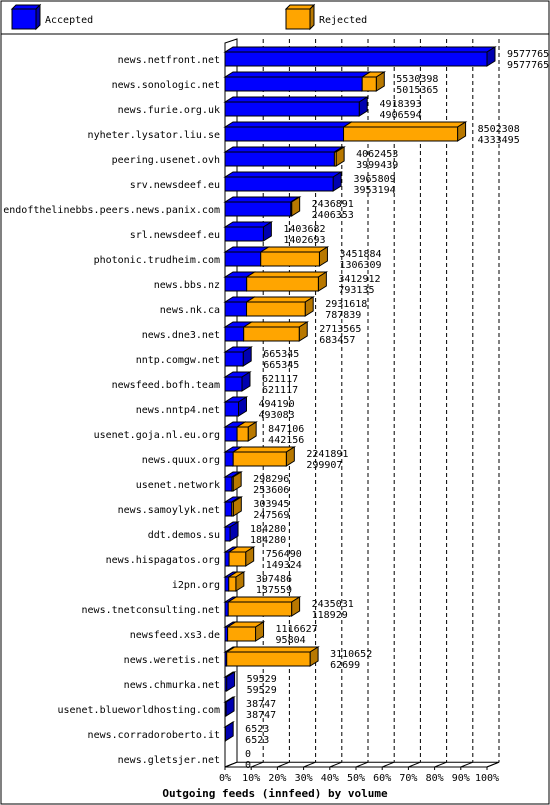 The height and width of the screenshot is (805, 550). Describe the element at coordinates (279, 184) in the screenshot. I see `bar-accepted-srv-newsdeef-eu-front` at that location.